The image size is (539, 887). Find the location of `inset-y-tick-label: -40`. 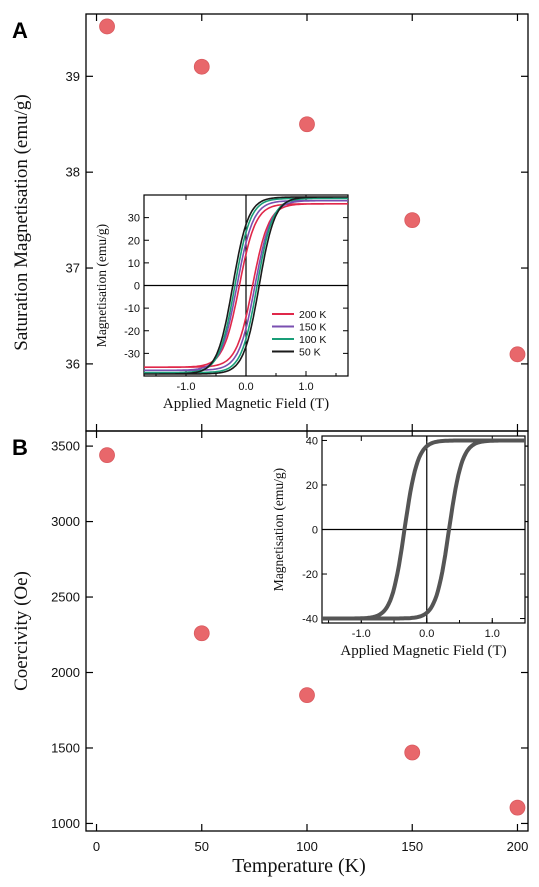

inset-y-tick-label: -40 is located at coordinates (310, 620).